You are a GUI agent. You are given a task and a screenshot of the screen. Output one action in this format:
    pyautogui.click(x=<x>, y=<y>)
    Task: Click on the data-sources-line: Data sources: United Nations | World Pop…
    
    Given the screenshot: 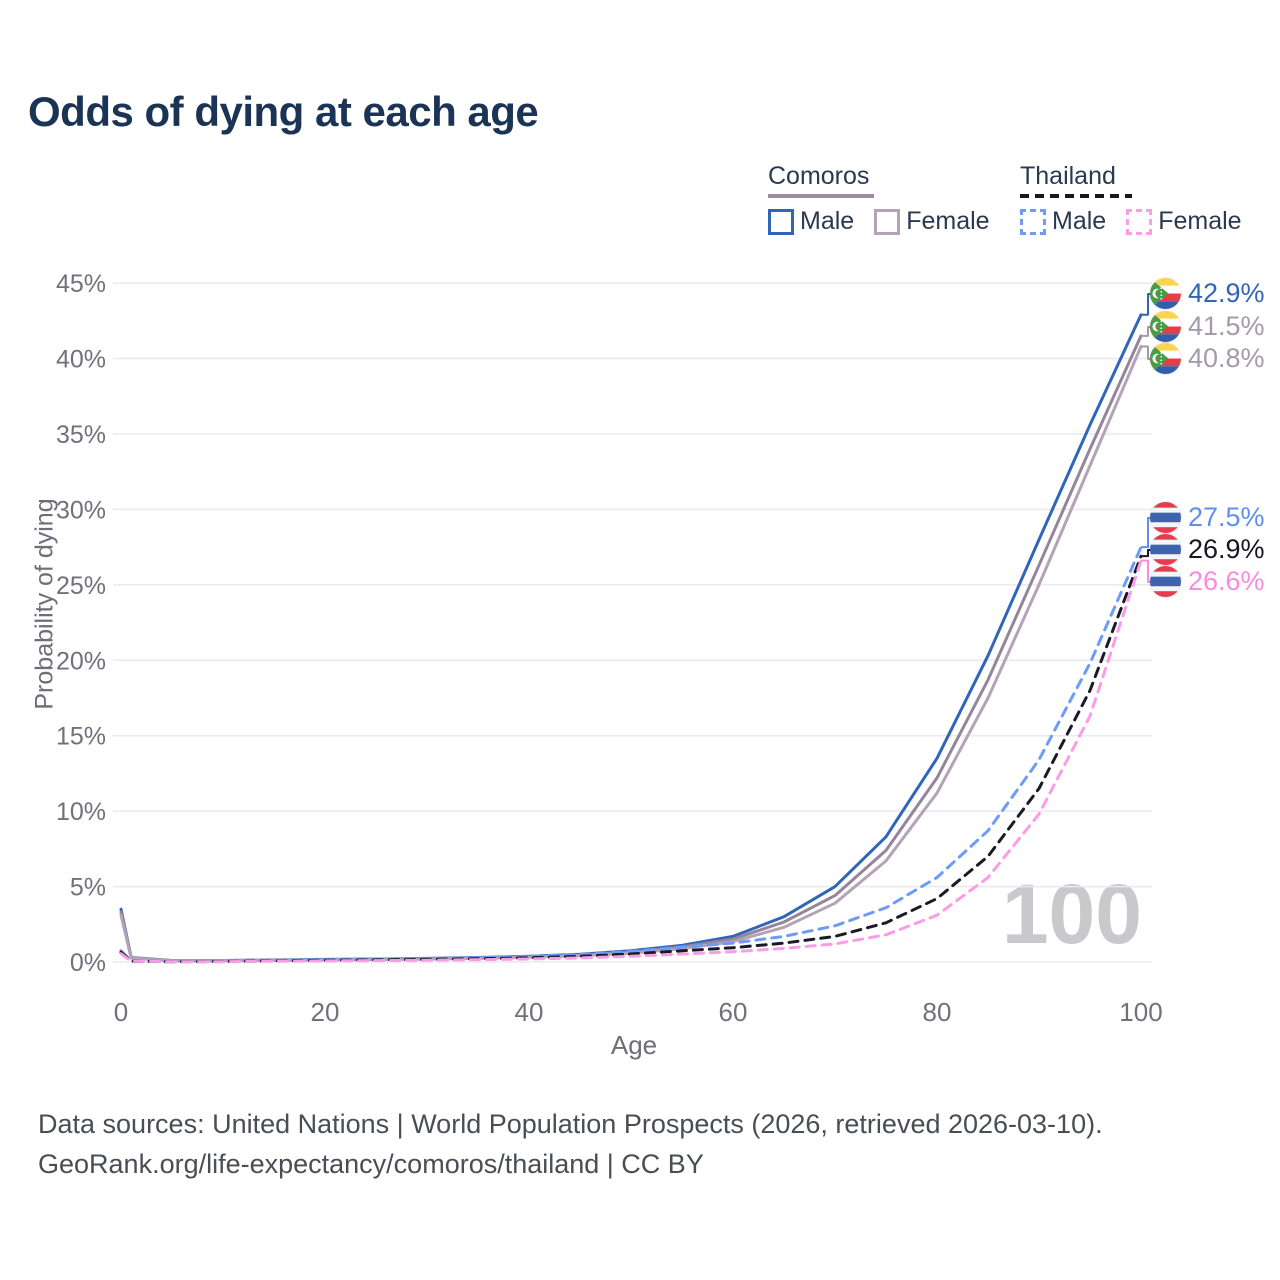 What is the action you would take?
    pyautogui.click(x=570, y=1124)
    